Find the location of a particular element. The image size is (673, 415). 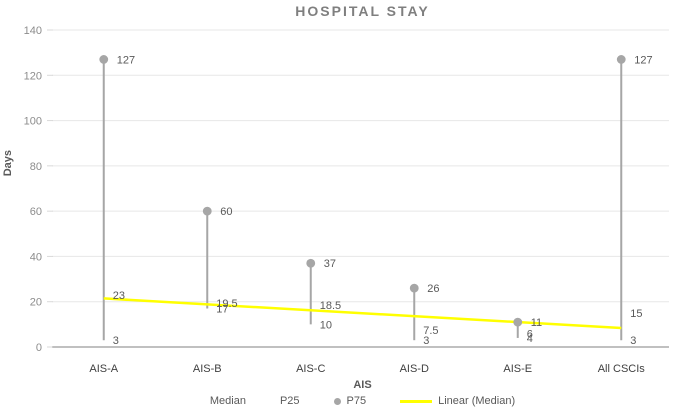

p75-data-label: 37 is located at coordinates (330, 264).